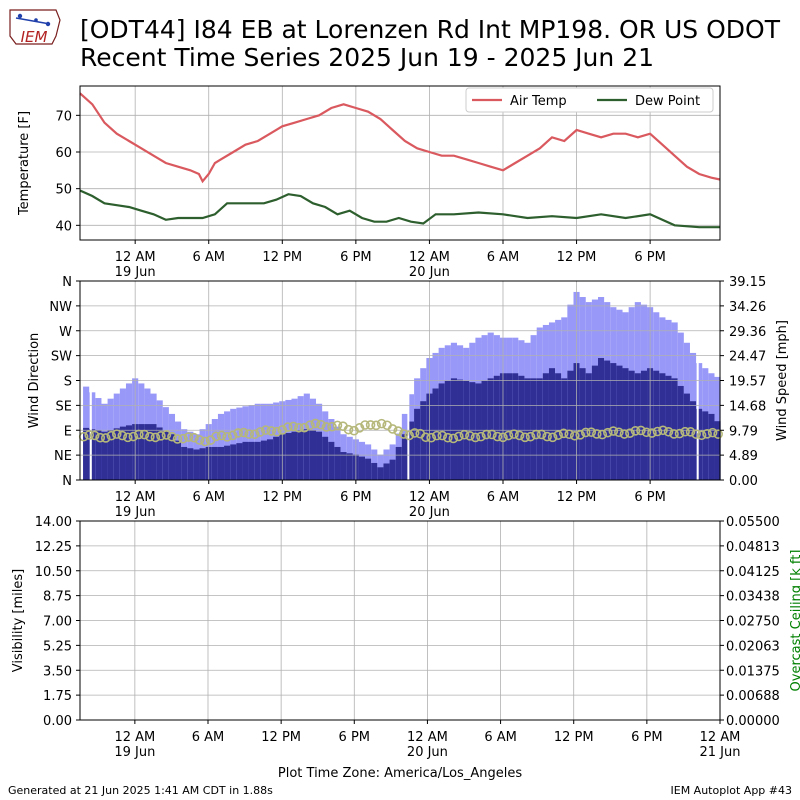 The height and width of the screenshot is (800, 800). I want to click on ceiling-y-tick-label: 0.02063, so click(753, 646).